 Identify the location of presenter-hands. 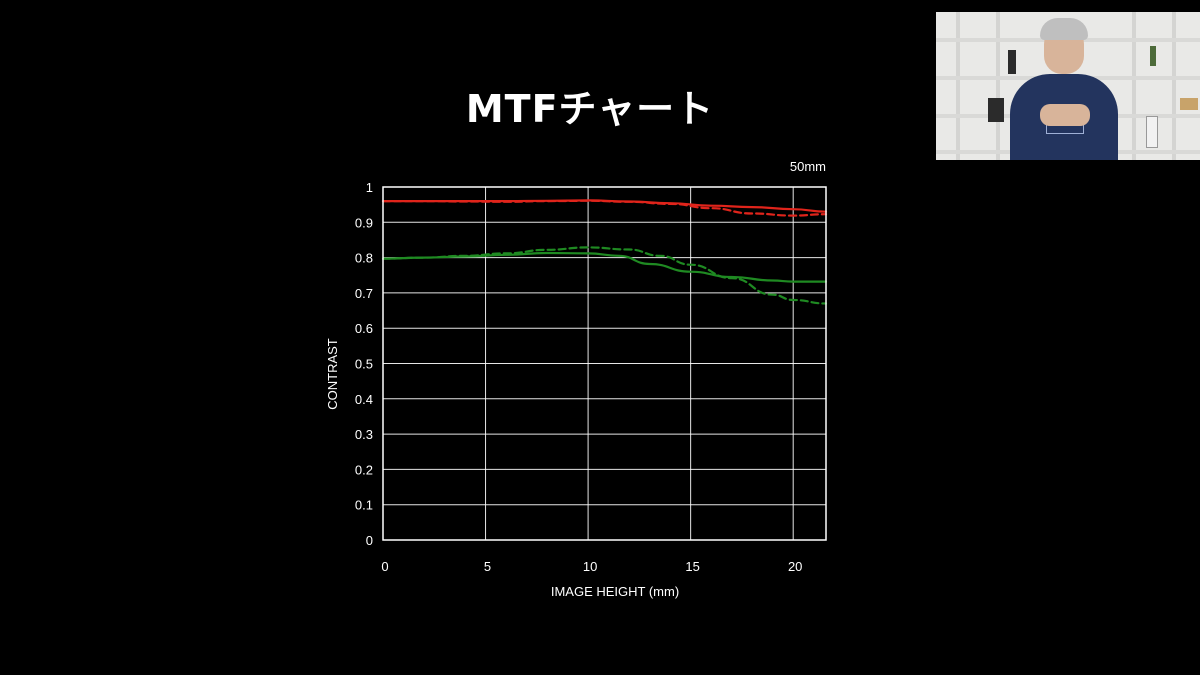
(1065, 115).